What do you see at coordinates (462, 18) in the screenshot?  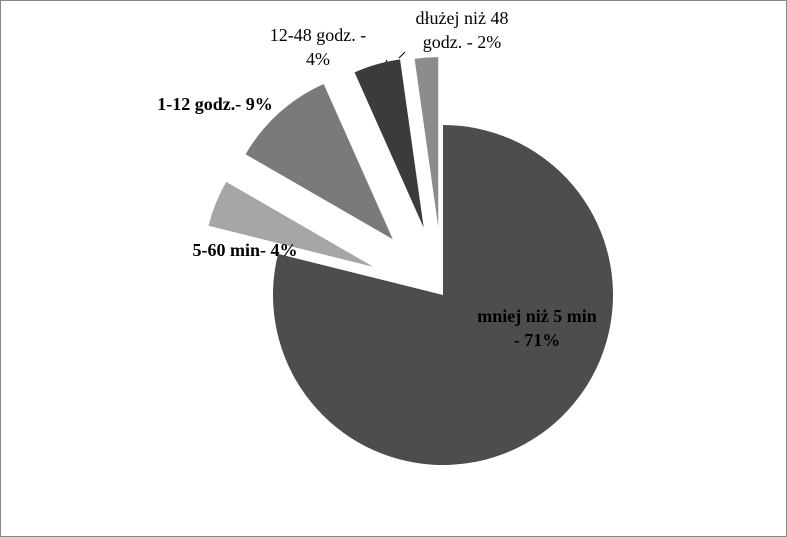 I see `data-label: dłużej niż 48` at bounding box center [462, 18].